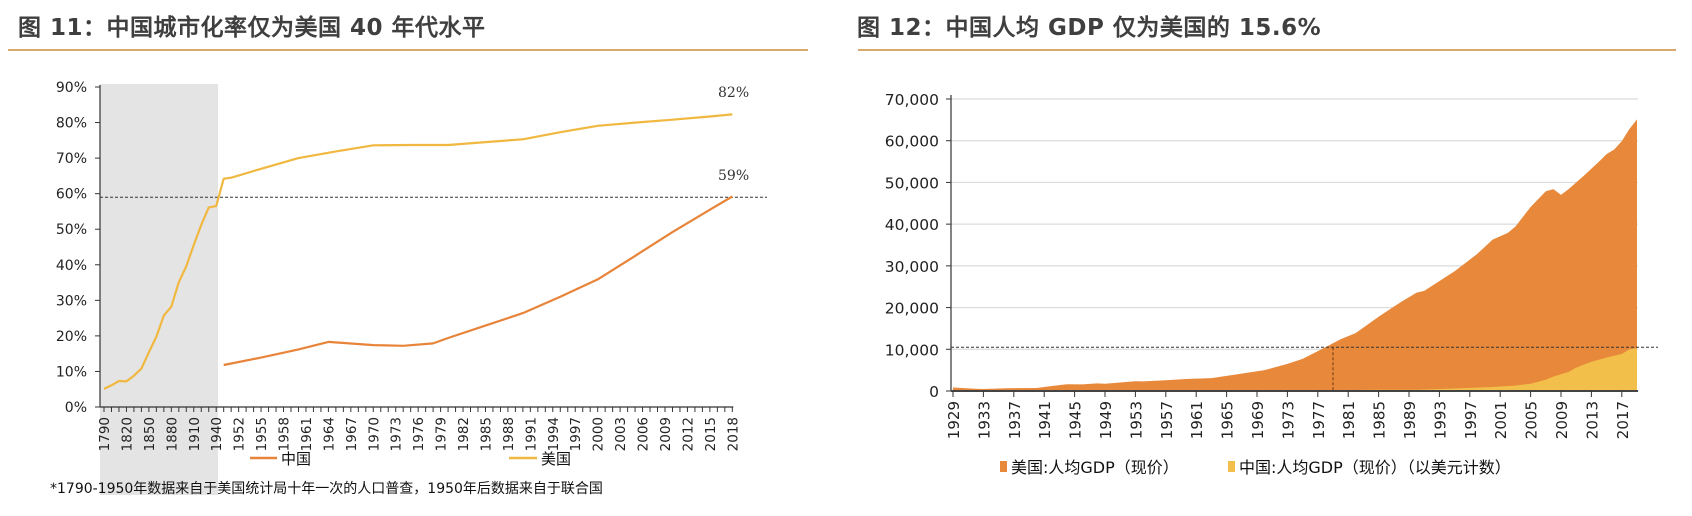  What do you see at coordinates (912, 142) in the screenshot?
I see `y-tick-label: 60,000` at bounding box center [912, 142].